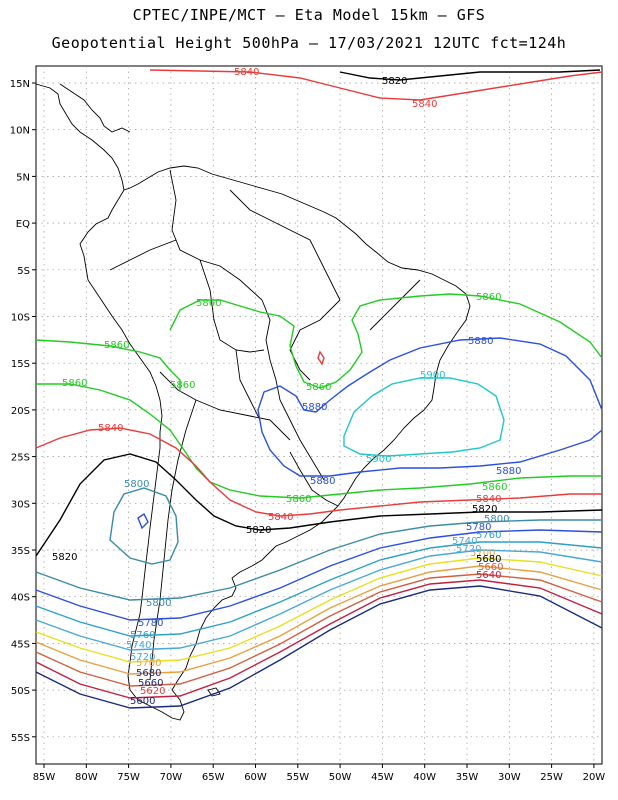 The width and height of the screenshot is (618, 800). What do you see at coordinates (136, 484) in the screenshot?
I see `label-5800-a: 5800` at bounding box center [136, 484].